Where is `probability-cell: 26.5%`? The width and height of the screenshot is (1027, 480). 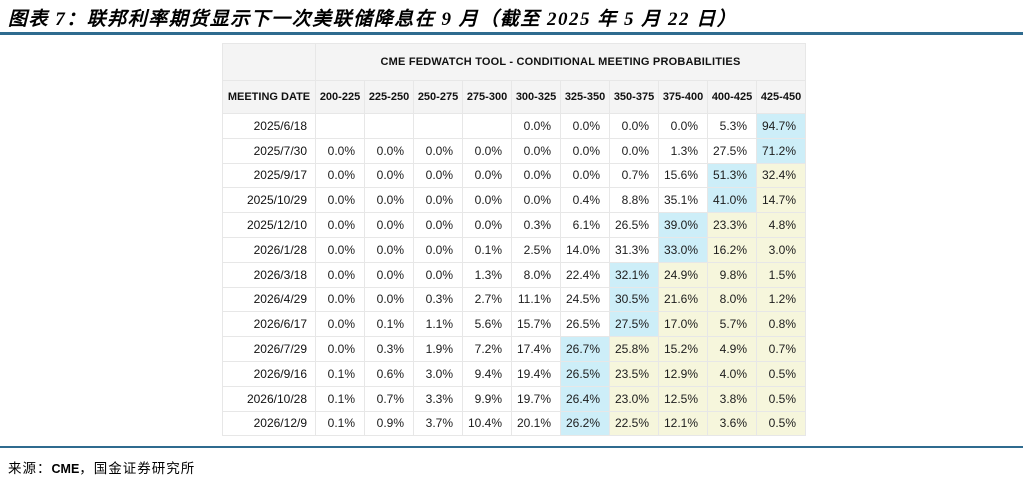 probability-cell: 26.5% is located at coordinates (585, 373).